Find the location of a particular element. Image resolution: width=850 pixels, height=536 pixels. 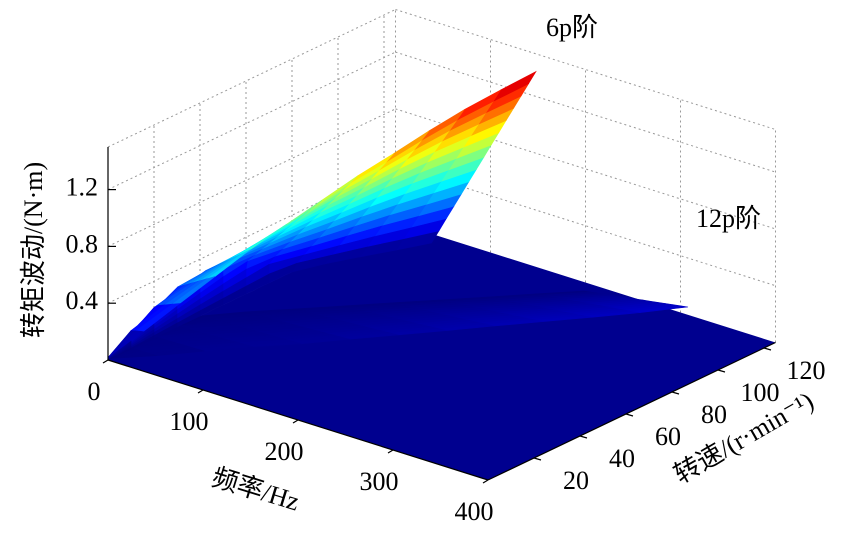

z-tick-label: 0.8 is located at coordinates (82, 243).